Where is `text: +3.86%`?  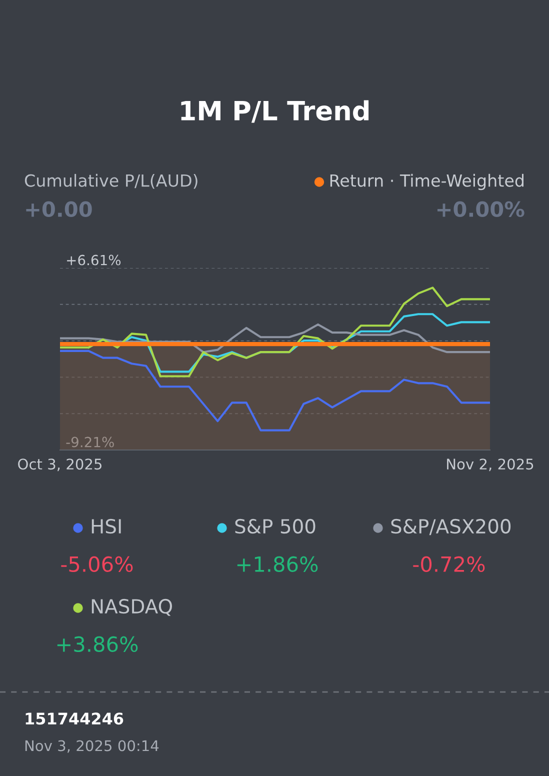
text: +3.86% is located at coordinates (97, 644).